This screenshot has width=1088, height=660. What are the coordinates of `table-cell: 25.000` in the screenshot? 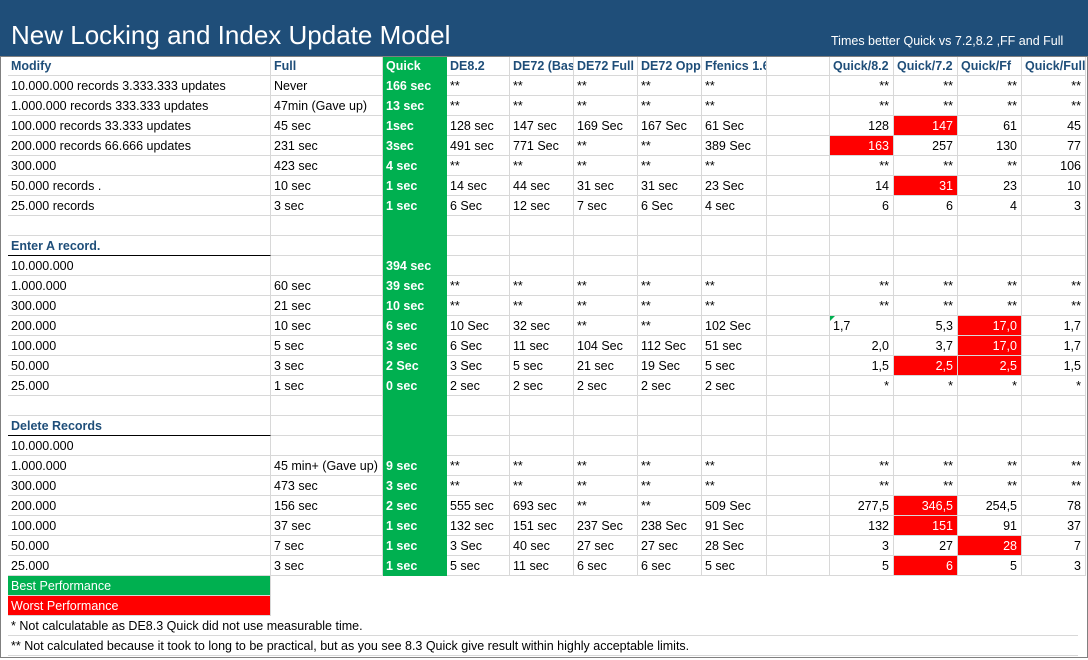 It's located at (139, 566).